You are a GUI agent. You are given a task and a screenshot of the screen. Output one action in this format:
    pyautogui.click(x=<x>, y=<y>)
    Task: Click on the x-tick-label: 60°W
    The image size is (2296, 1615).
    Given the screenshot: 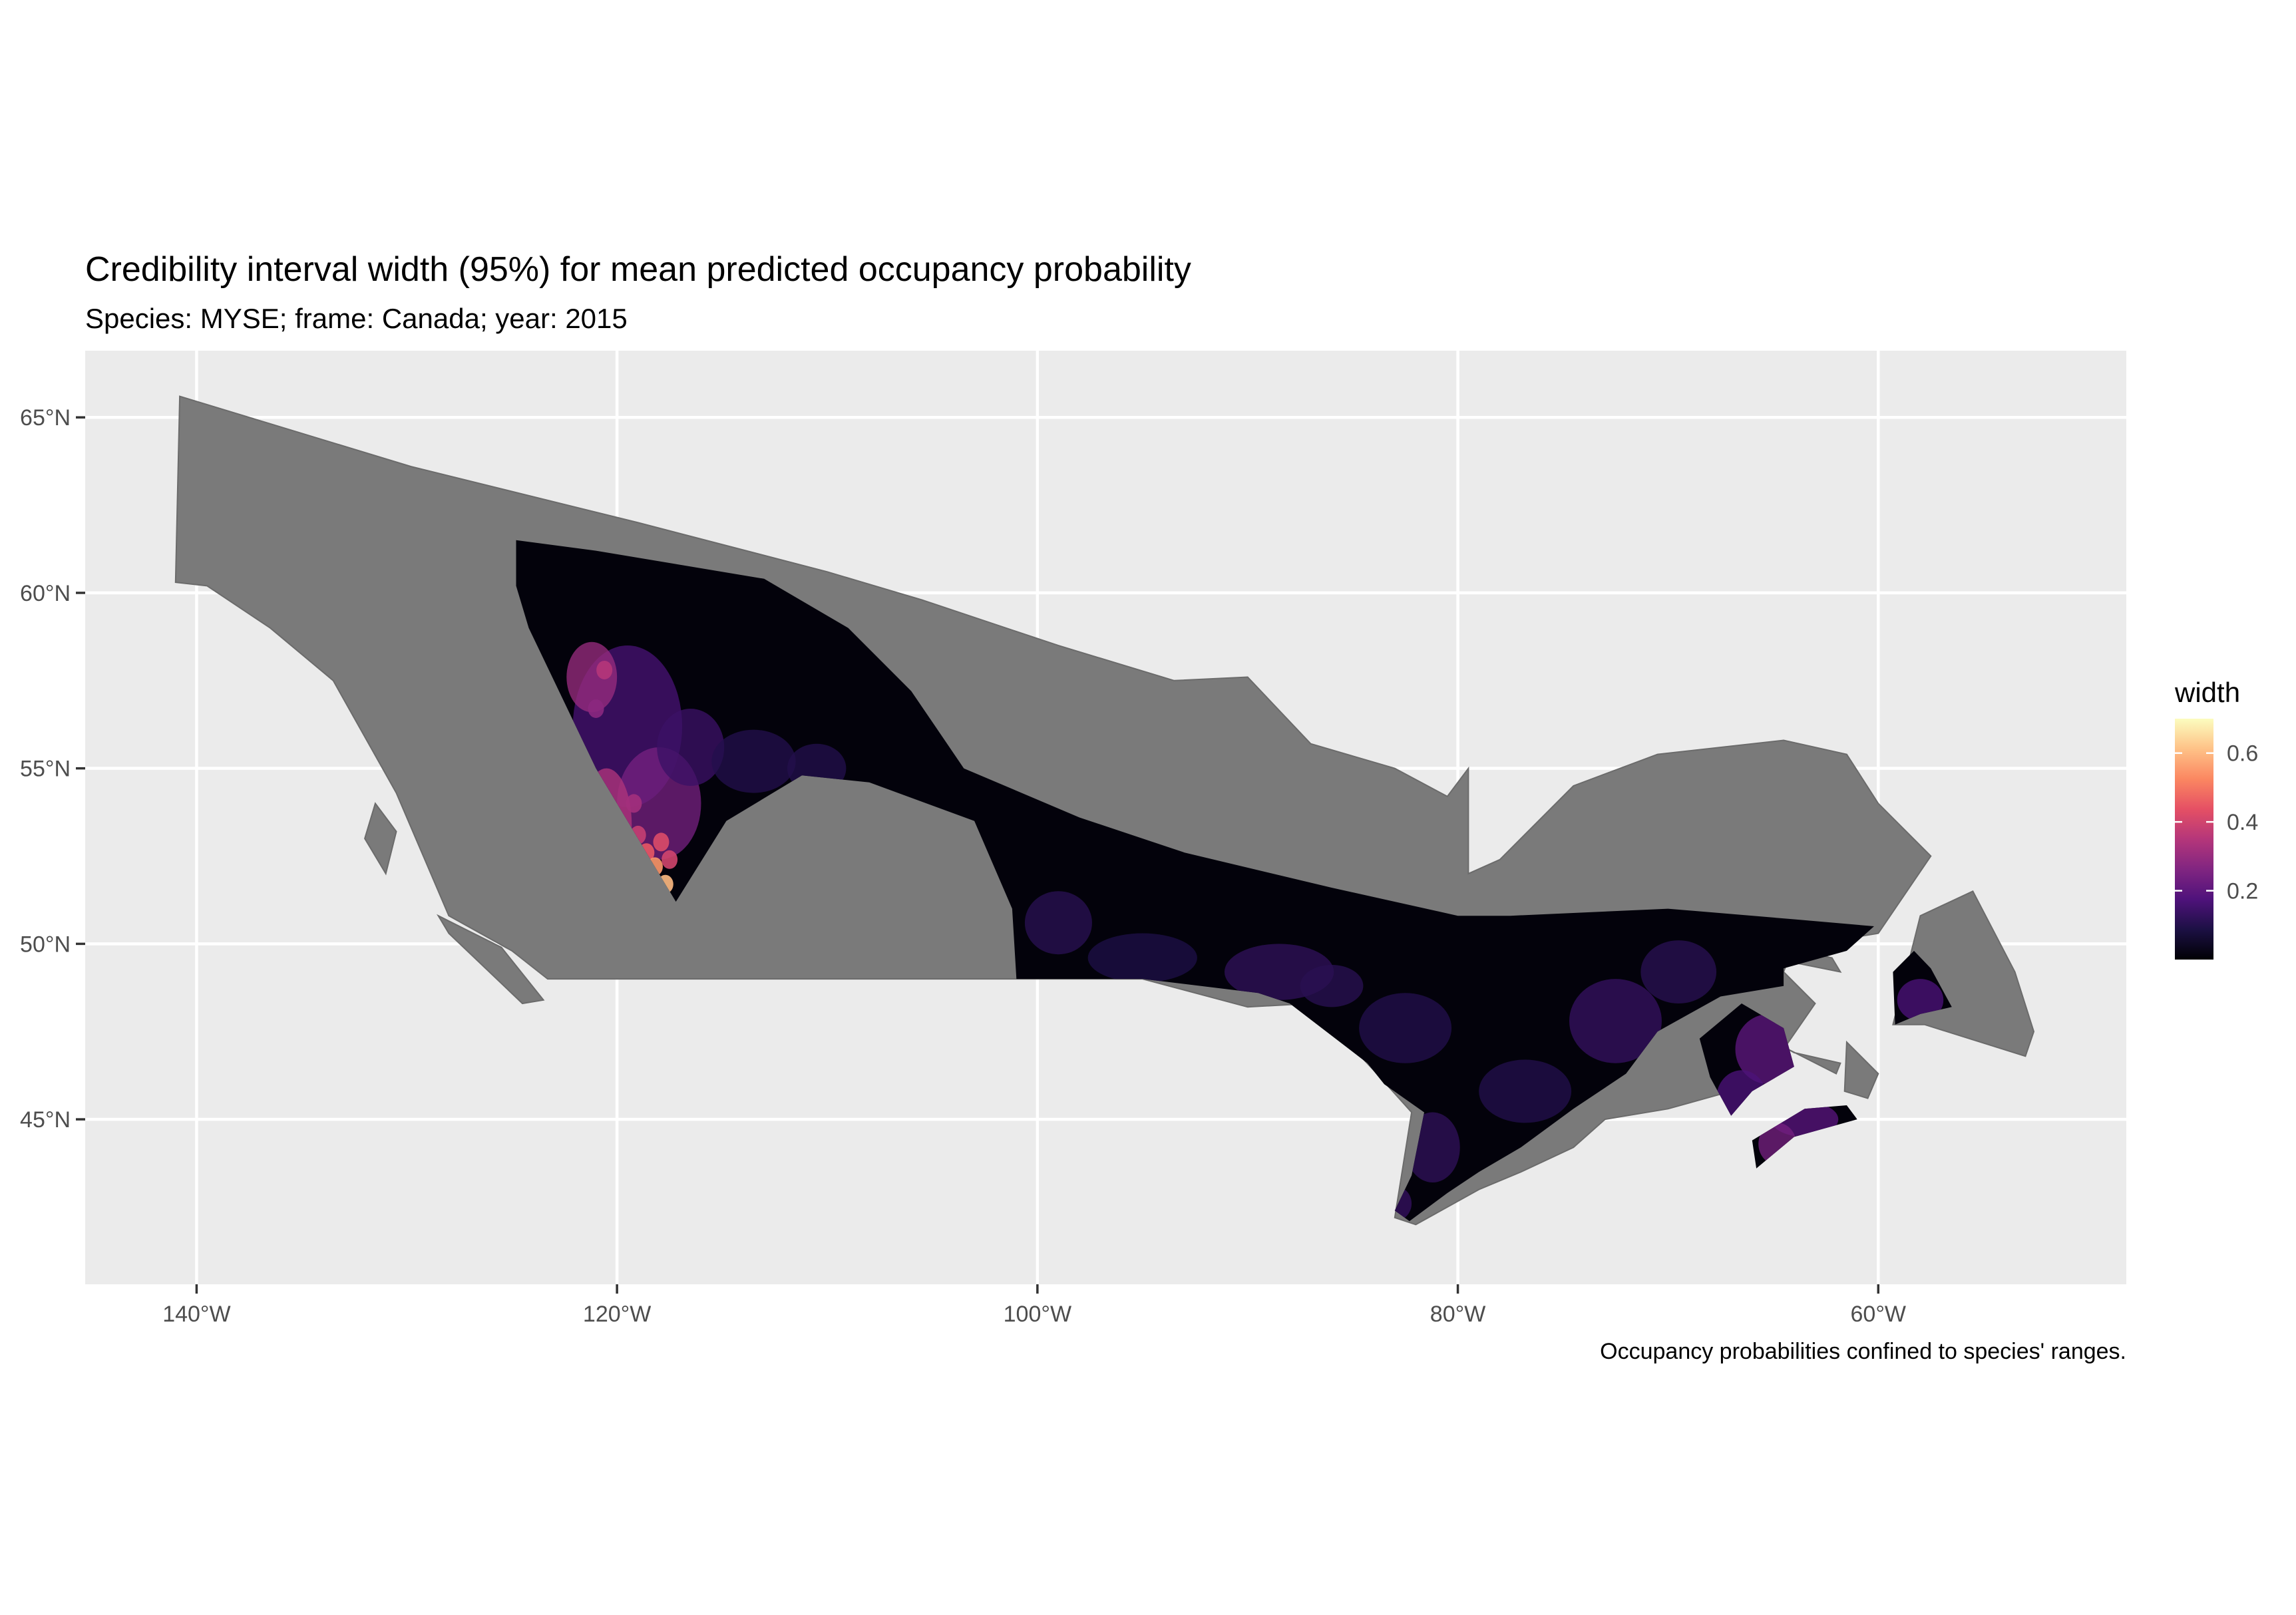 What is the action you would take?
    pyautogui.click(x=1879, y=1314)
    